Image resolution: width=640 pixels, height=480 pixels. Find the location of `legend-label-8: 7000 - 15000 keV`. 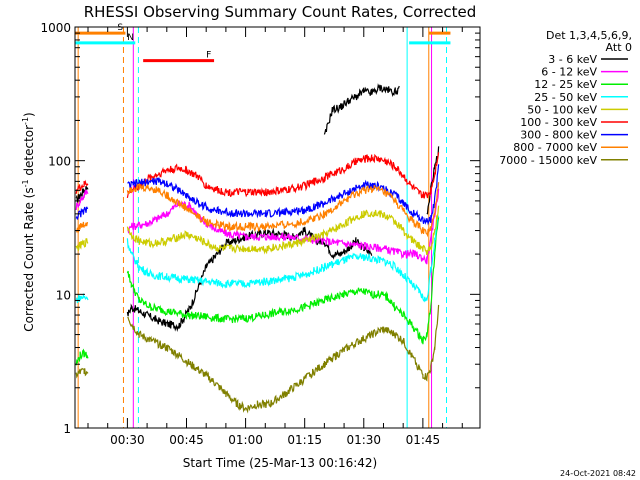

legend-label-8: 7000 - 15000 keV is located at coordinates (548, 160).